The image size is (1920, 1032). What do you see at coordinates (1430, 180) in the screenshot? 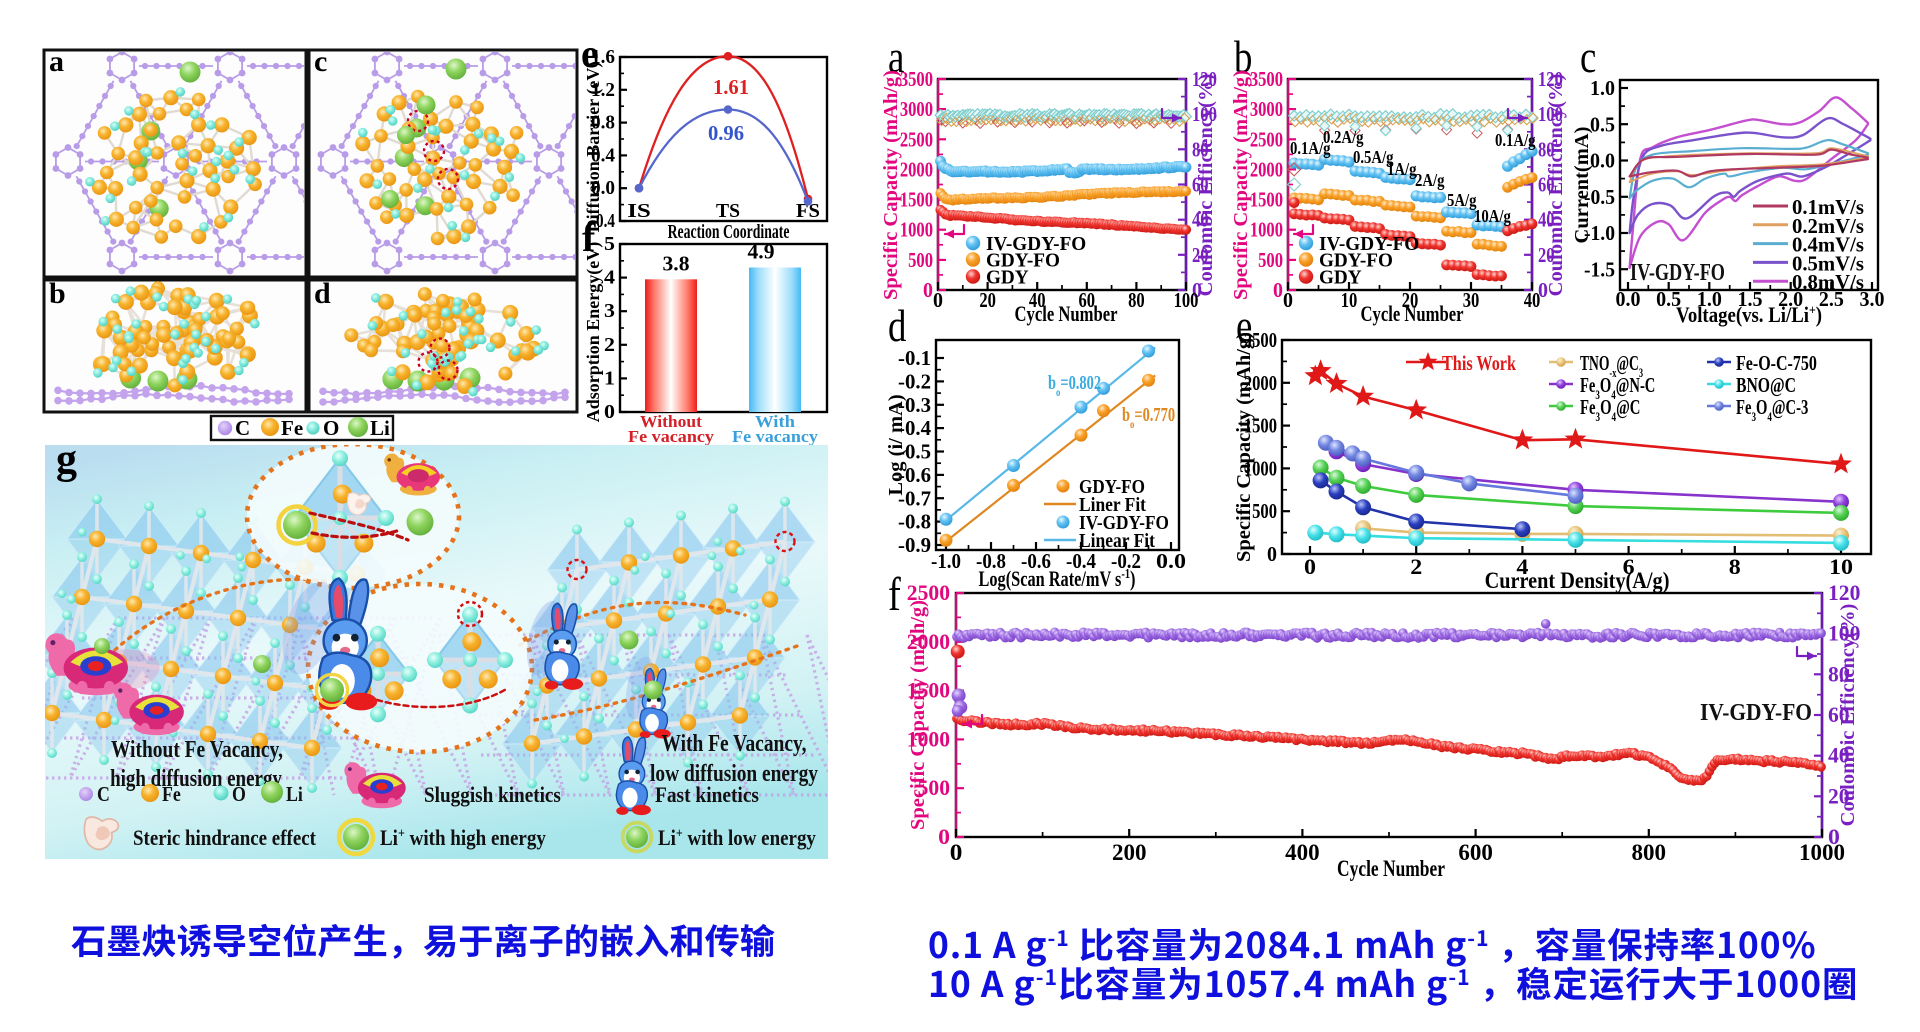
I see `svg-text: 2A/g` at bounding box center [1430, 180].